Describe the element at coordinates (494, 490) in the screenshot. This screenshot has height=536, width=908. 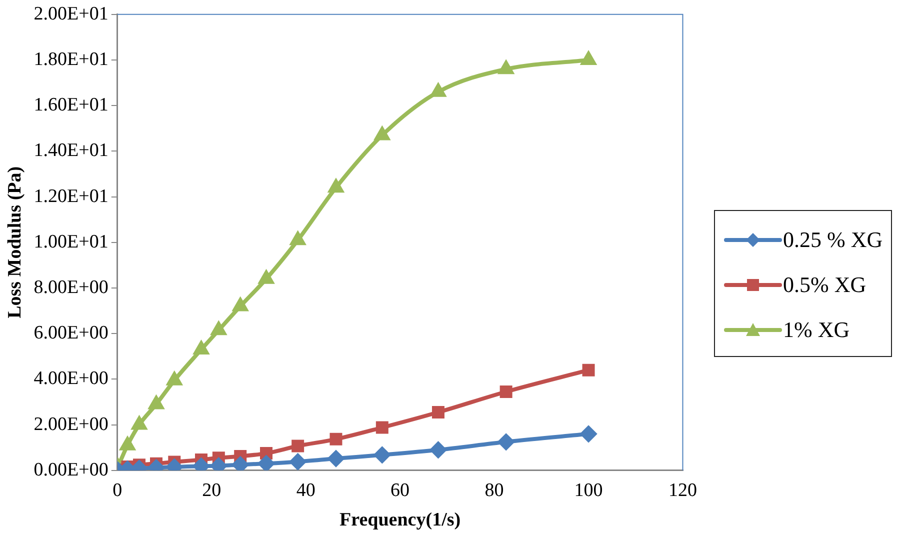
I see `x-tick-label: 80` at that location.